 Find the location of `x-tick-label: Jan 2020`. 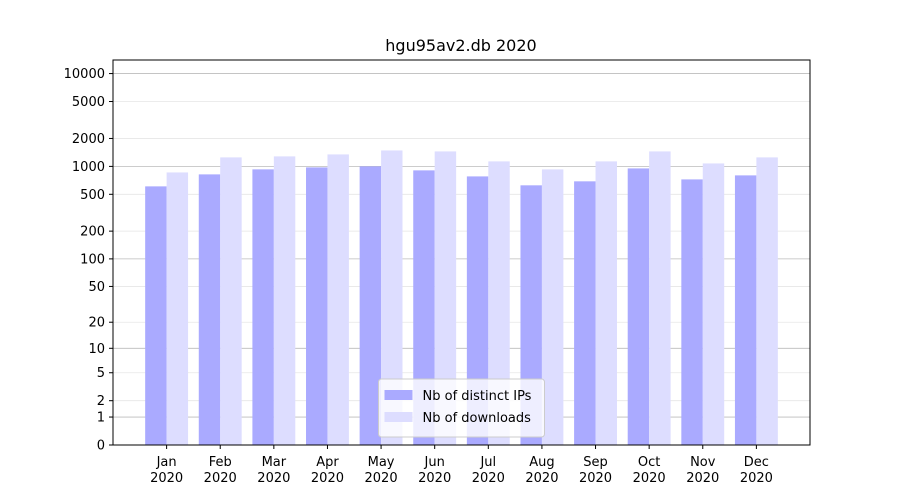

x-tick-label: Jan 2020 is located at coordinates (166, 470).